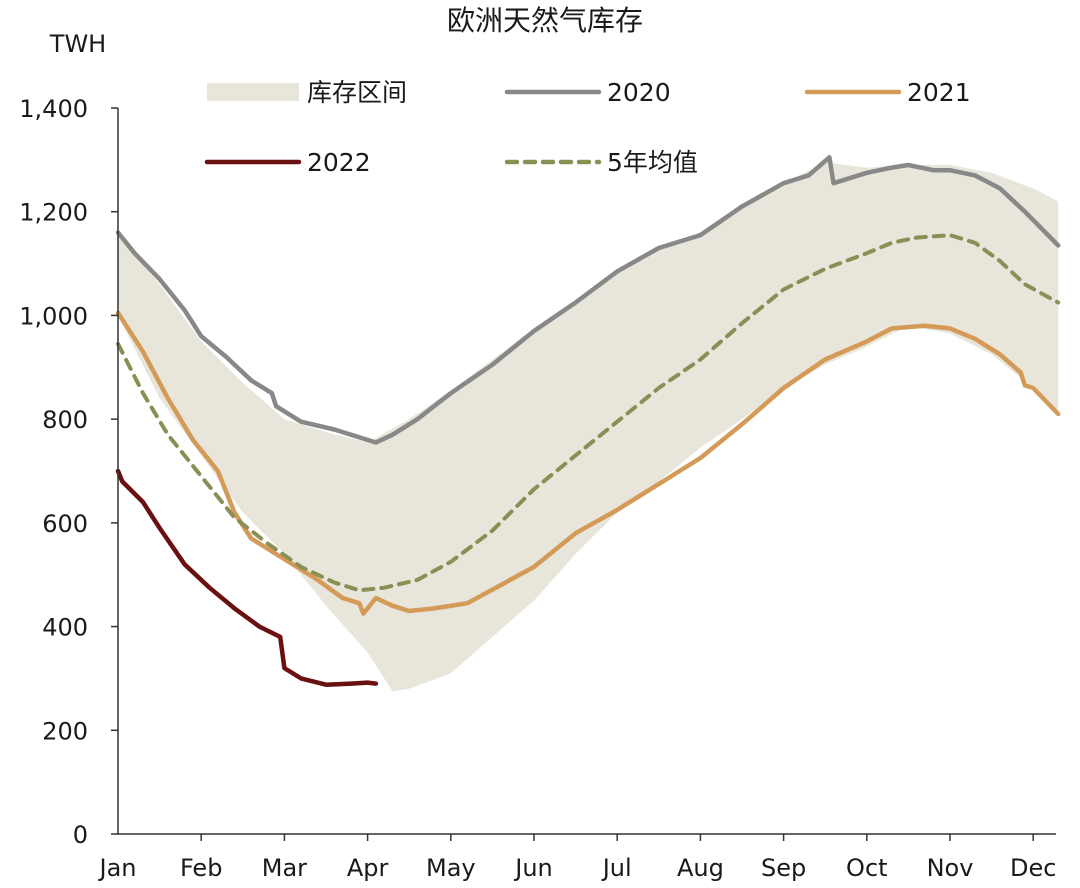 This screenshot has height=888, width=1080. What do you see at coordinates (287, 162) in the screenshot?
I see `legend-item: 2022` at bounding box center [287, 162].